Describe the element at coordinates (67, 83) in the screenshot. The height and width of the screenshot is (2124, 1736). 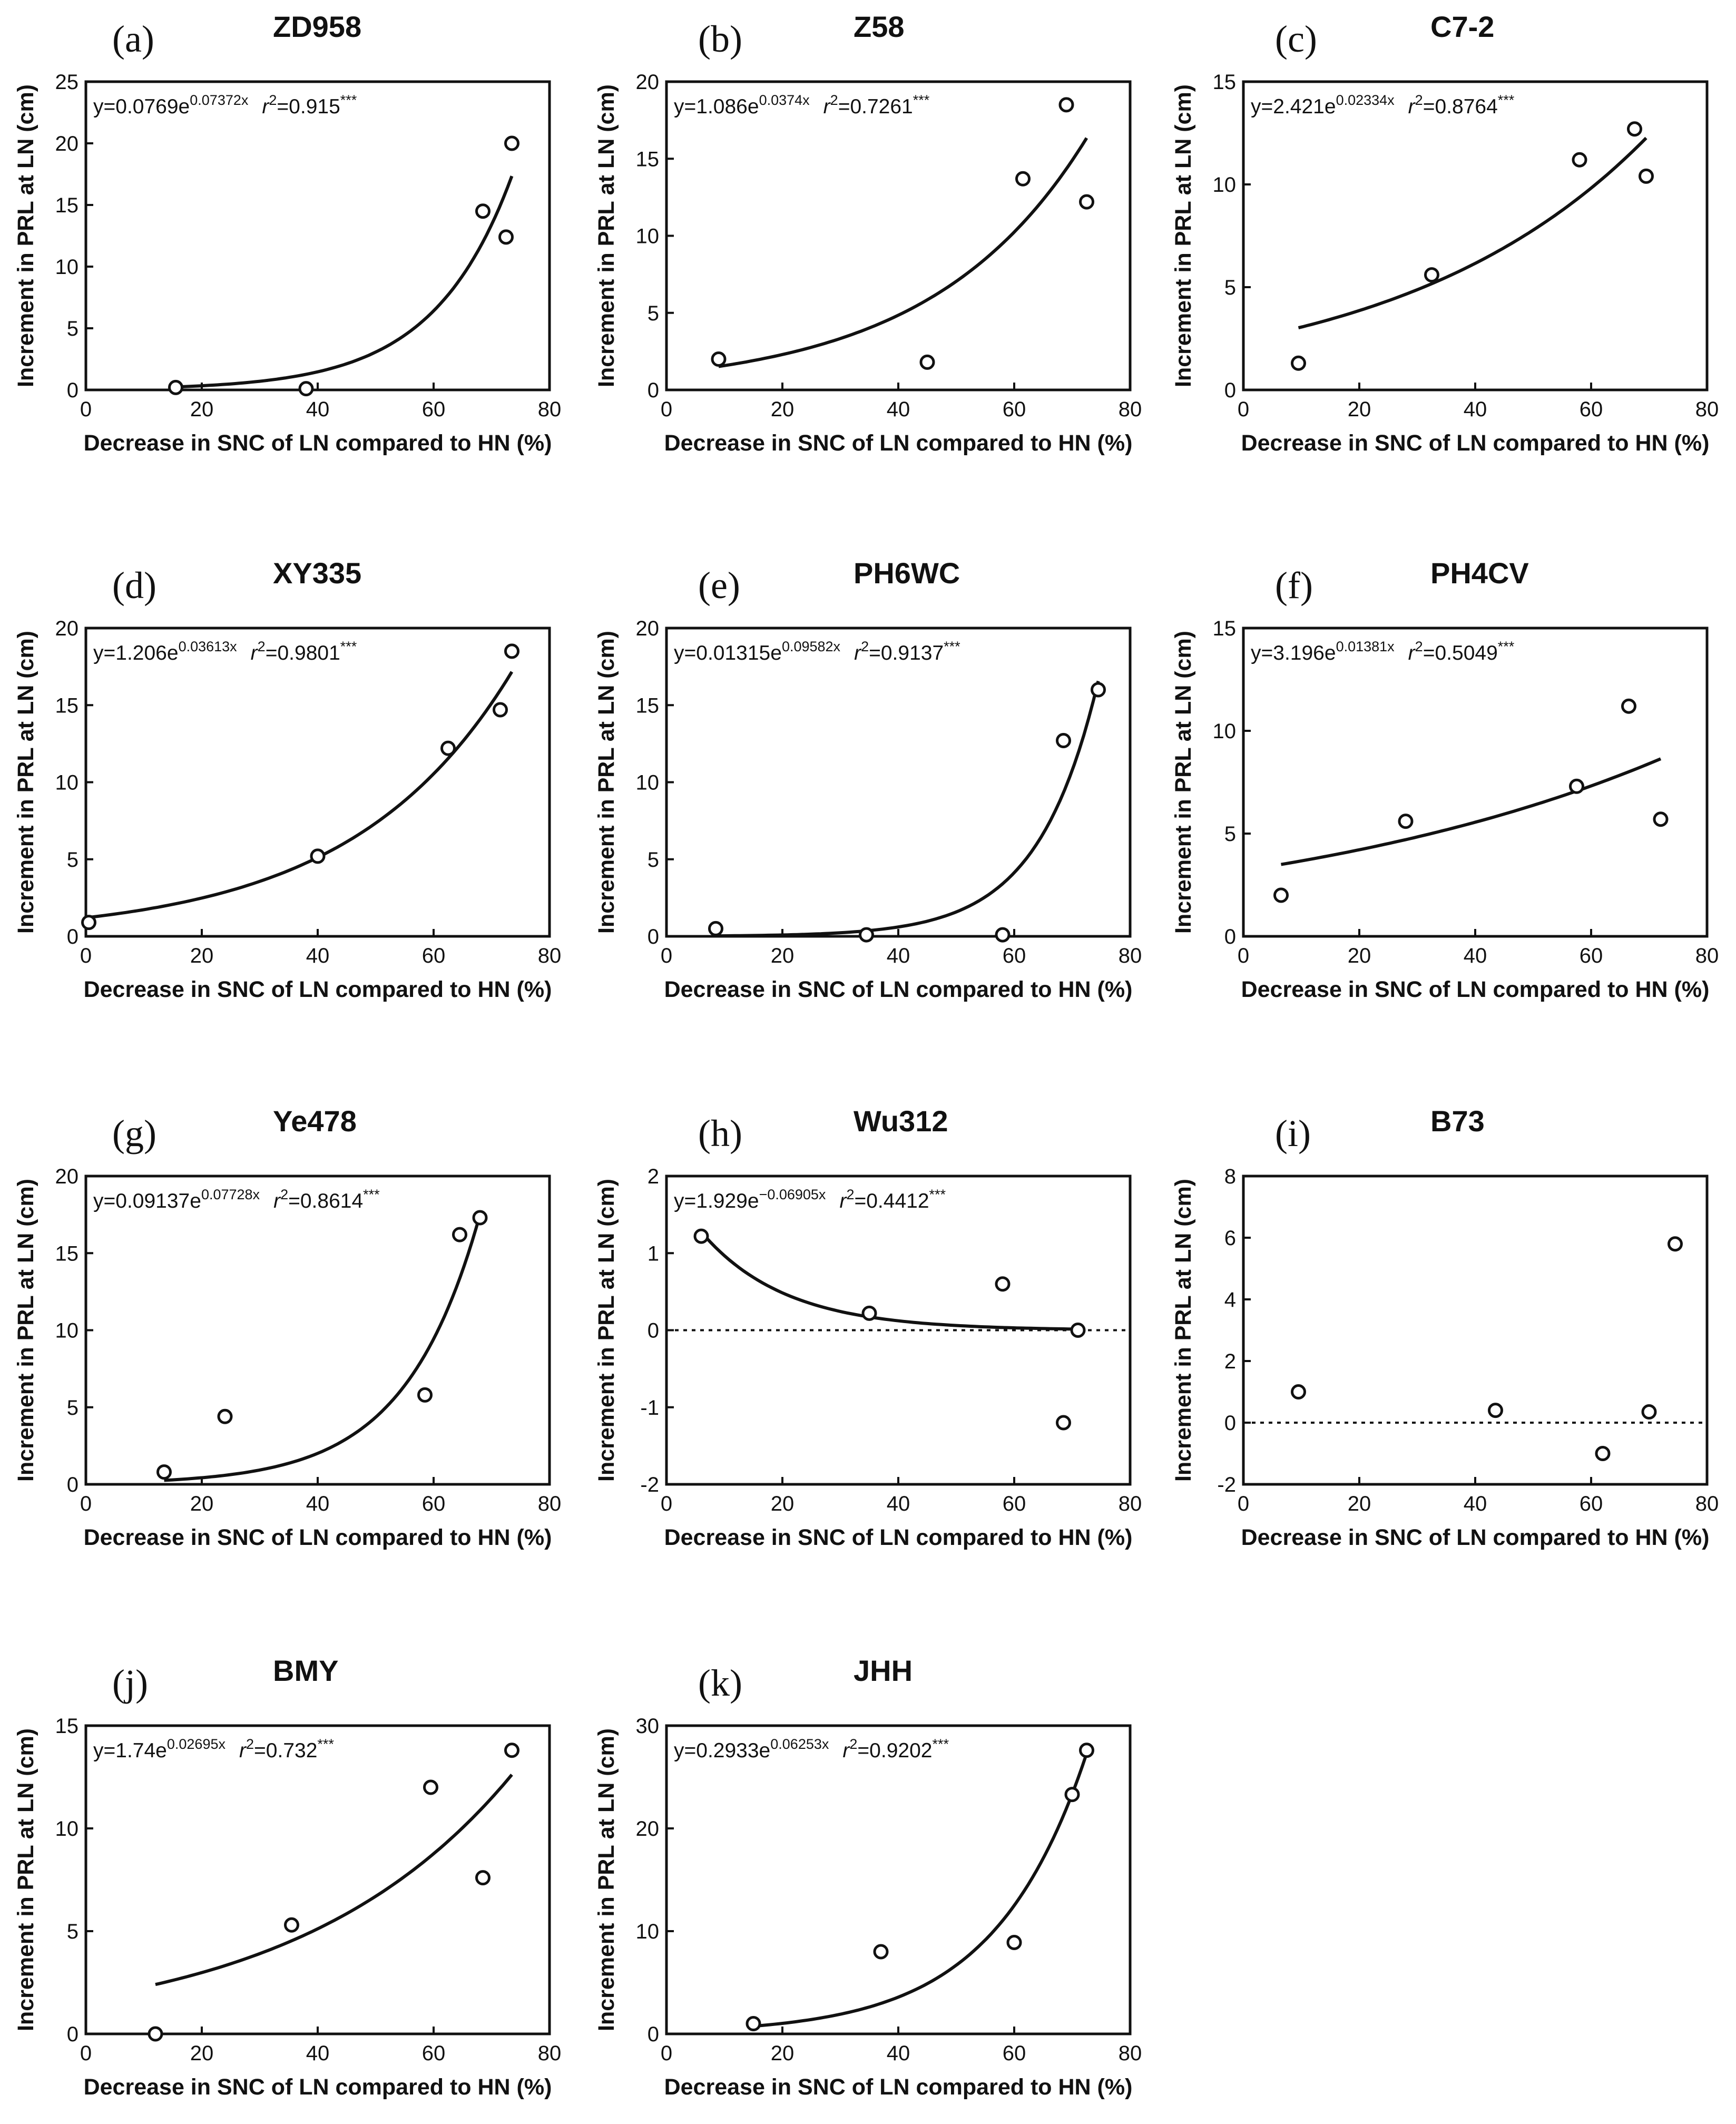
I see `y-tick-label: 25` at that location.